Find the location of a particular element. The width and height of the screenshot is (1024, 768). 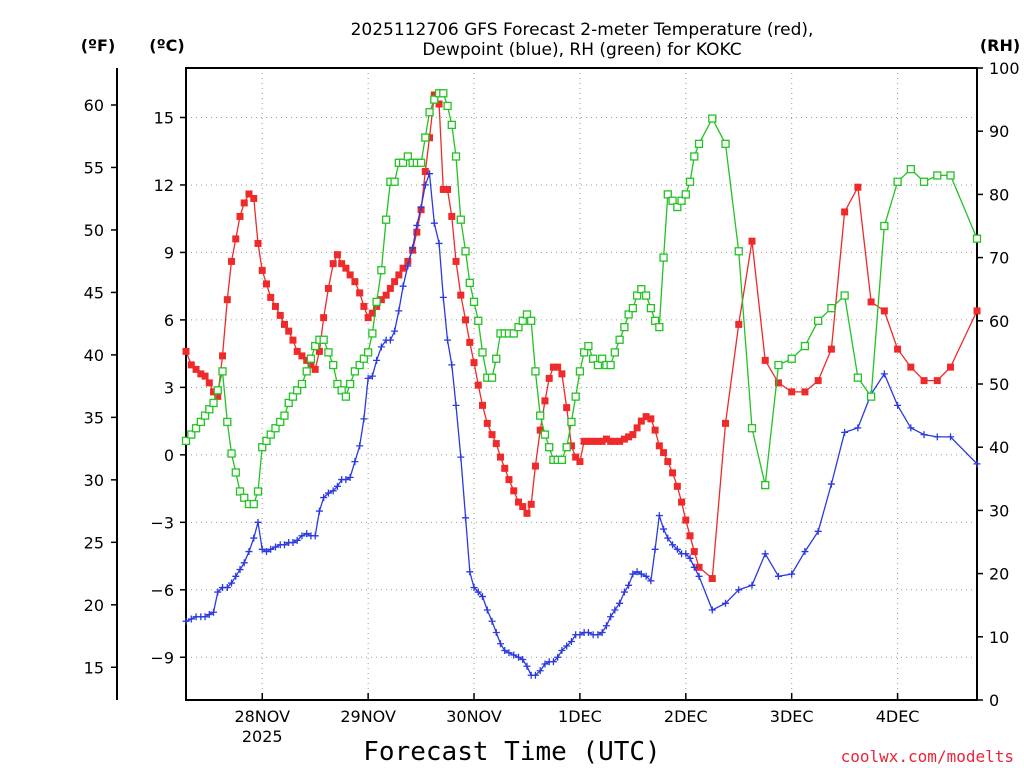

rh-tick-label: 0 is located at coordinates (994, 700).